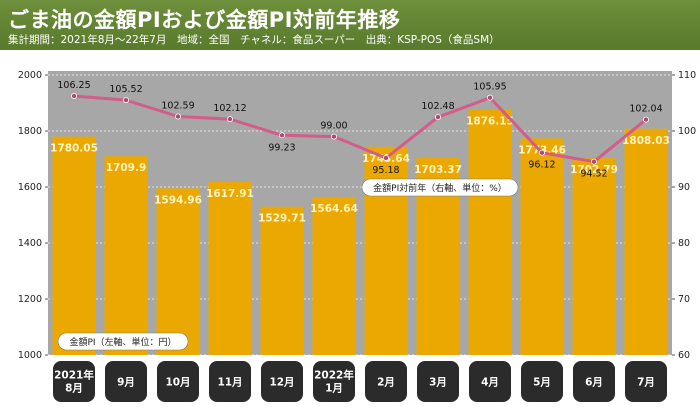 The width and height of the screenshot is (700, 410). Describe the element at coordinates (333, 126) in the screenshot. I see `line-value-label: 99.00` at that location.